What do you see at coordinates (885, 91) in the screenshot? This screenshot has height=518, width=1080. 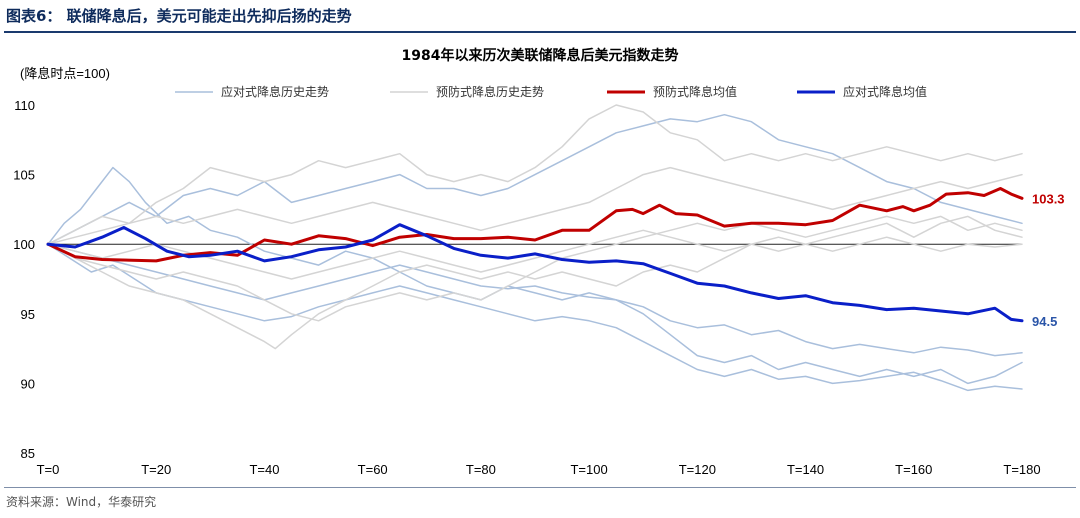 I see `legend-label: 应对式降息均值` at bounding box center [885, 91].